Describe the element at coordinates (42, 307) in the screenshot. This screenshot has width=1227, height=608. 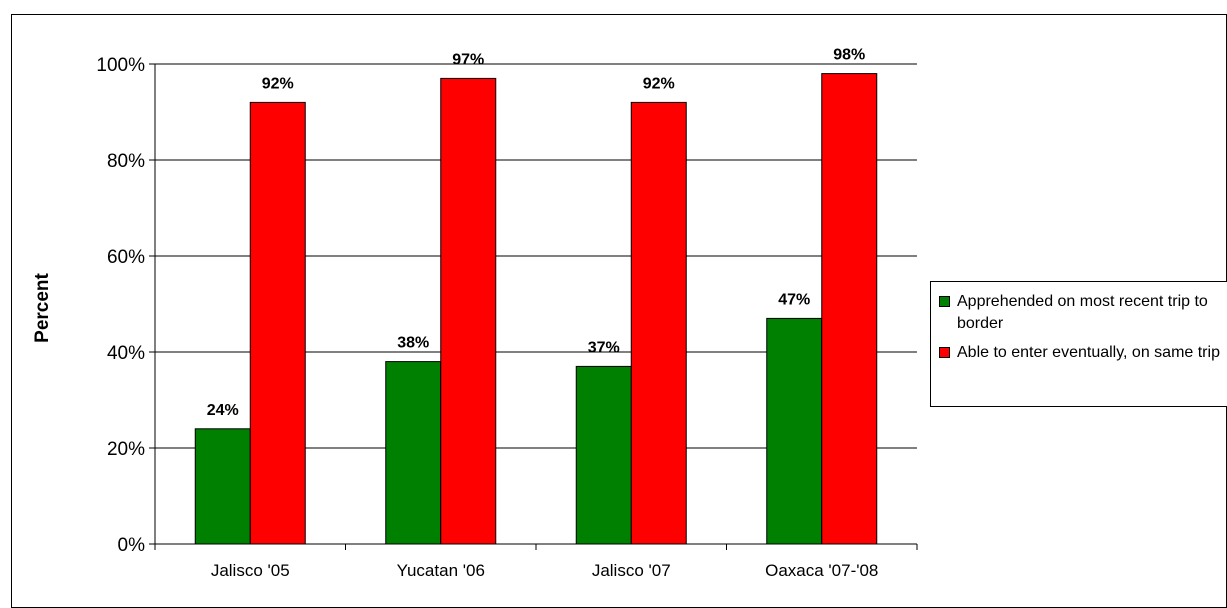
I see `y-axis-label: Percent` at that location.